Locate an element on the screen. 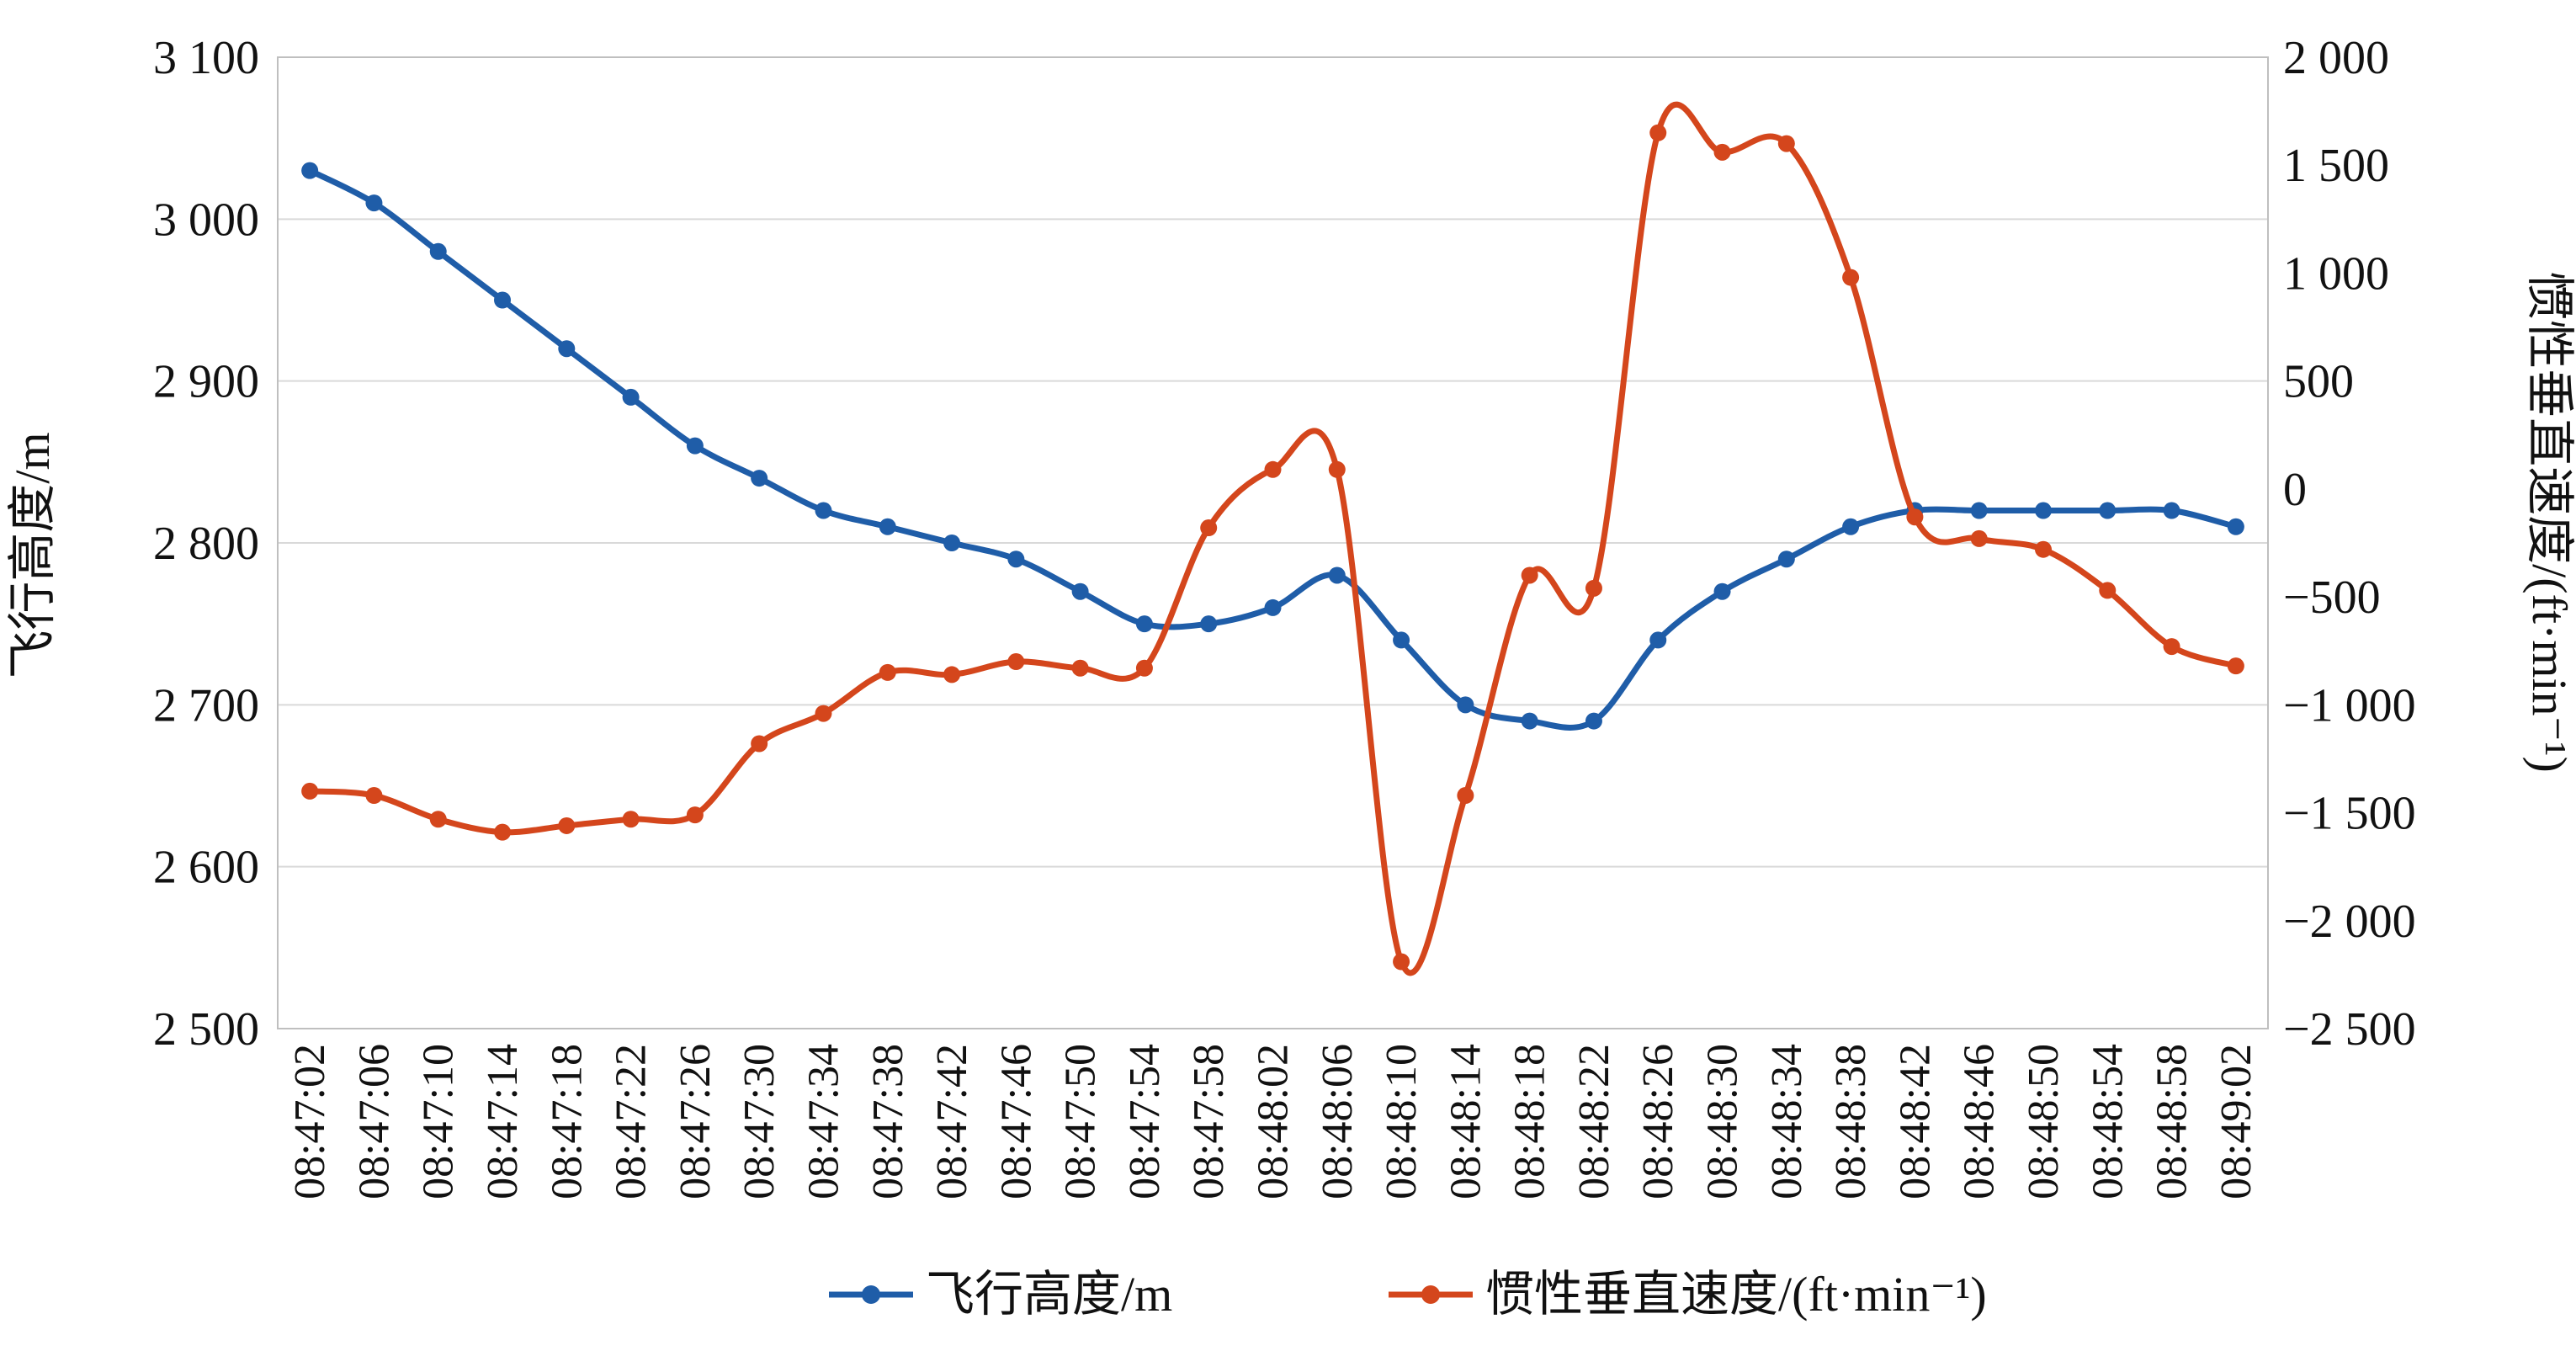  x-axis-tick-label: 08:47:14 is located at coordinates (503, 1121).